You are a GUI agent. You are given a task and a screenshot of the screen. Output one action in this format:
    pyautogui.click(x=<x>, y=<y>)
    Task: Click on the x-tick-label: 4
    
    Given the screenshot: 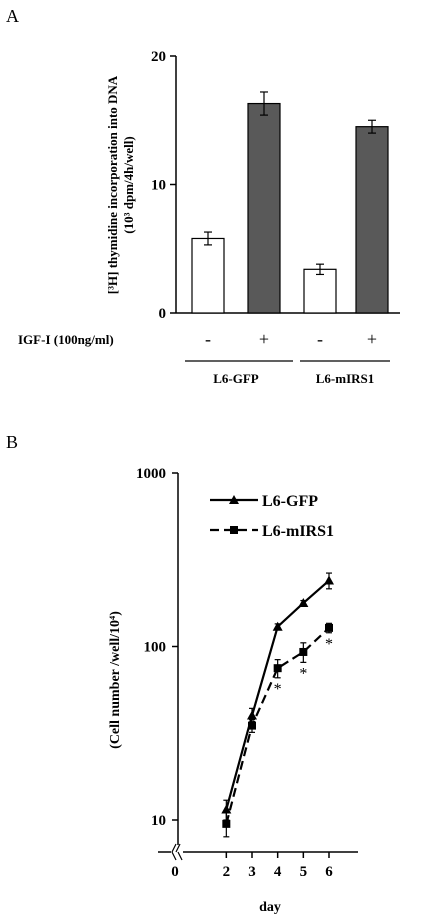 What is the action you would take?
    pyautogui.click(x=278, y=872)
    